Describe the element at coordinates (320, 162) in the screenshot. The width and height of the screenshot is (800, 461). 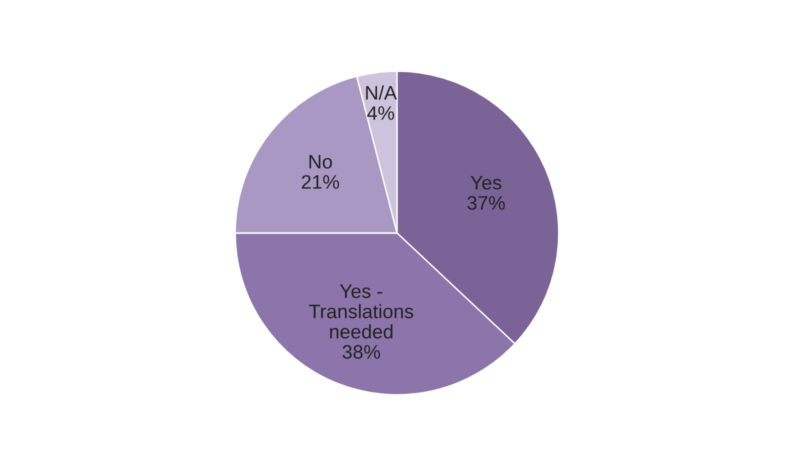
I see `slice-label: No` at that location.